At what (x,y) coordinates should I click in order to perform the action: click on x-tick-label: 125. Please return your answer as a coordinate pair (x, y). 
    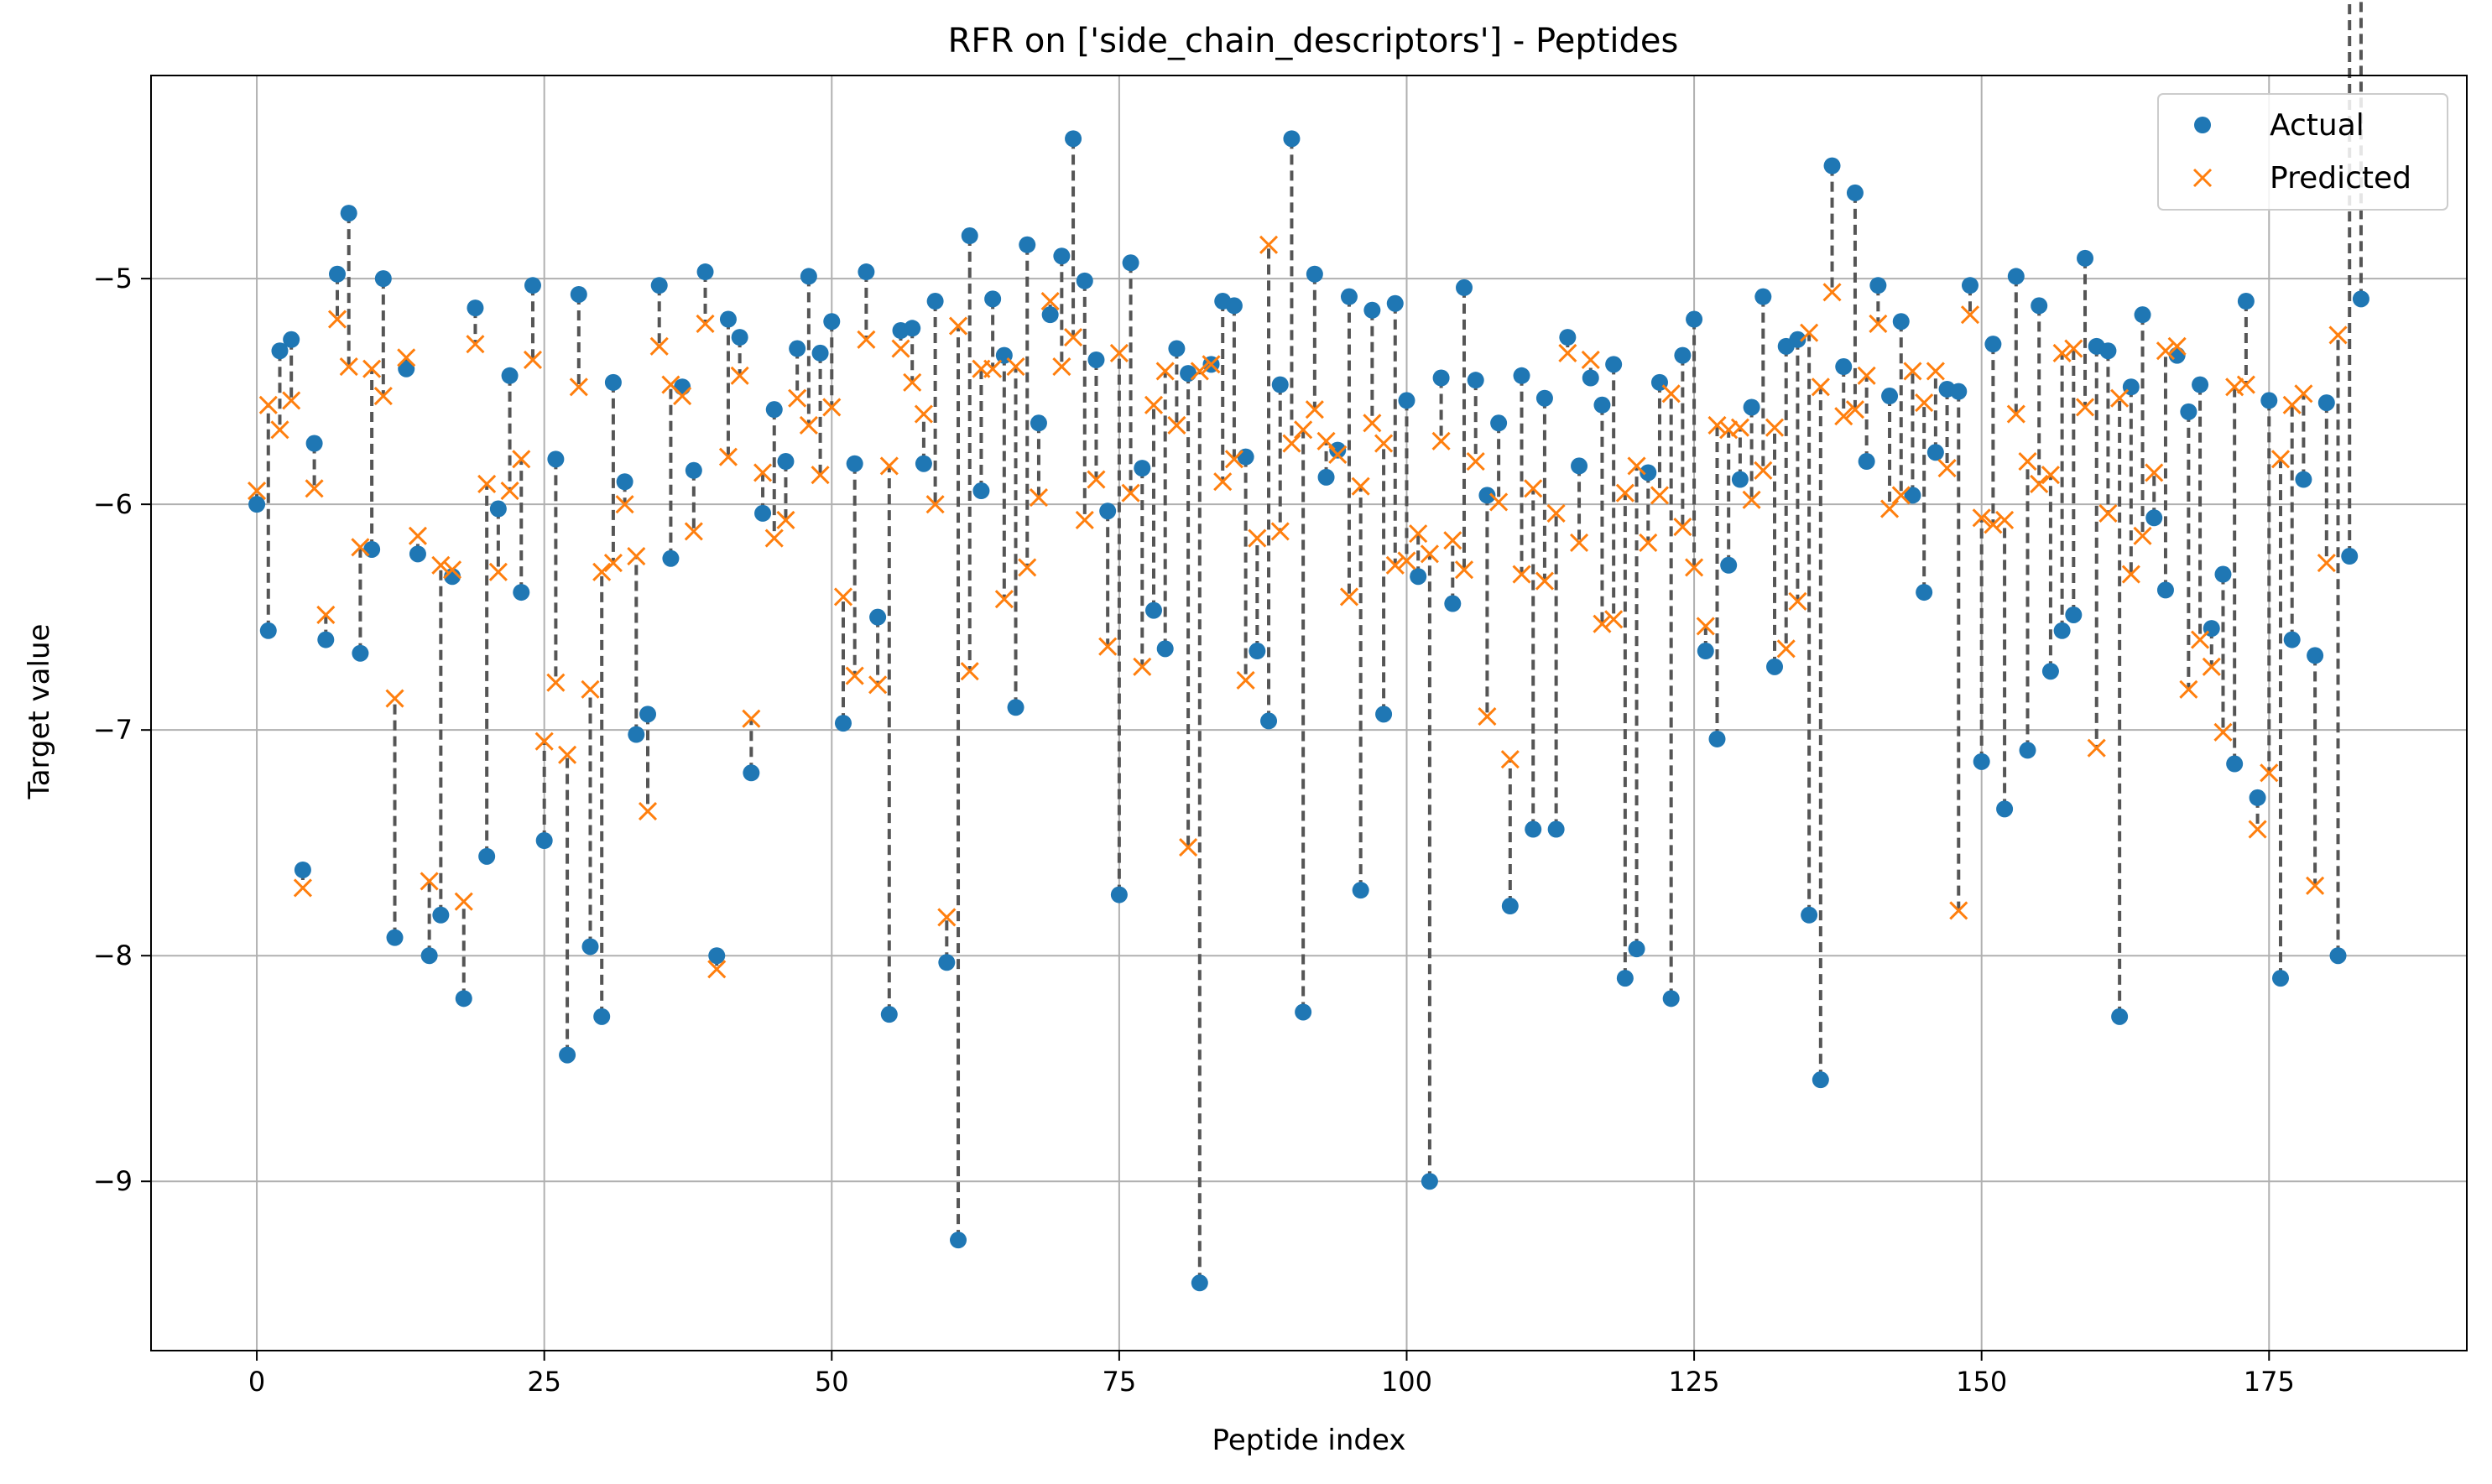
    Looking at the image, I should click on (1694, 1382).